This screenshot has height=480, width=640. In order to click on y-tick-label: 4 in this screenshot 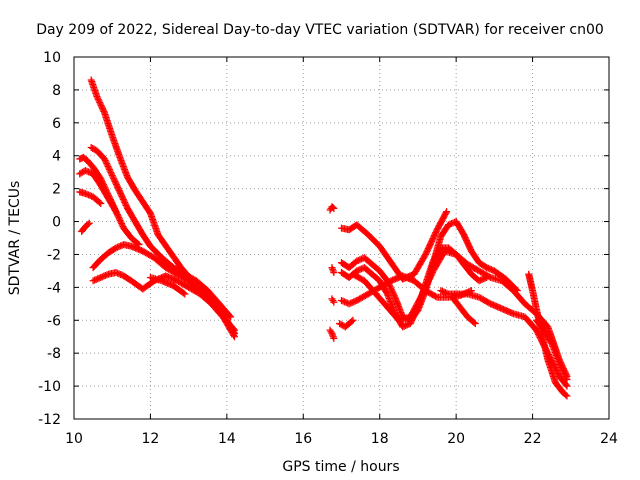, I will do `click(56, 157)`.